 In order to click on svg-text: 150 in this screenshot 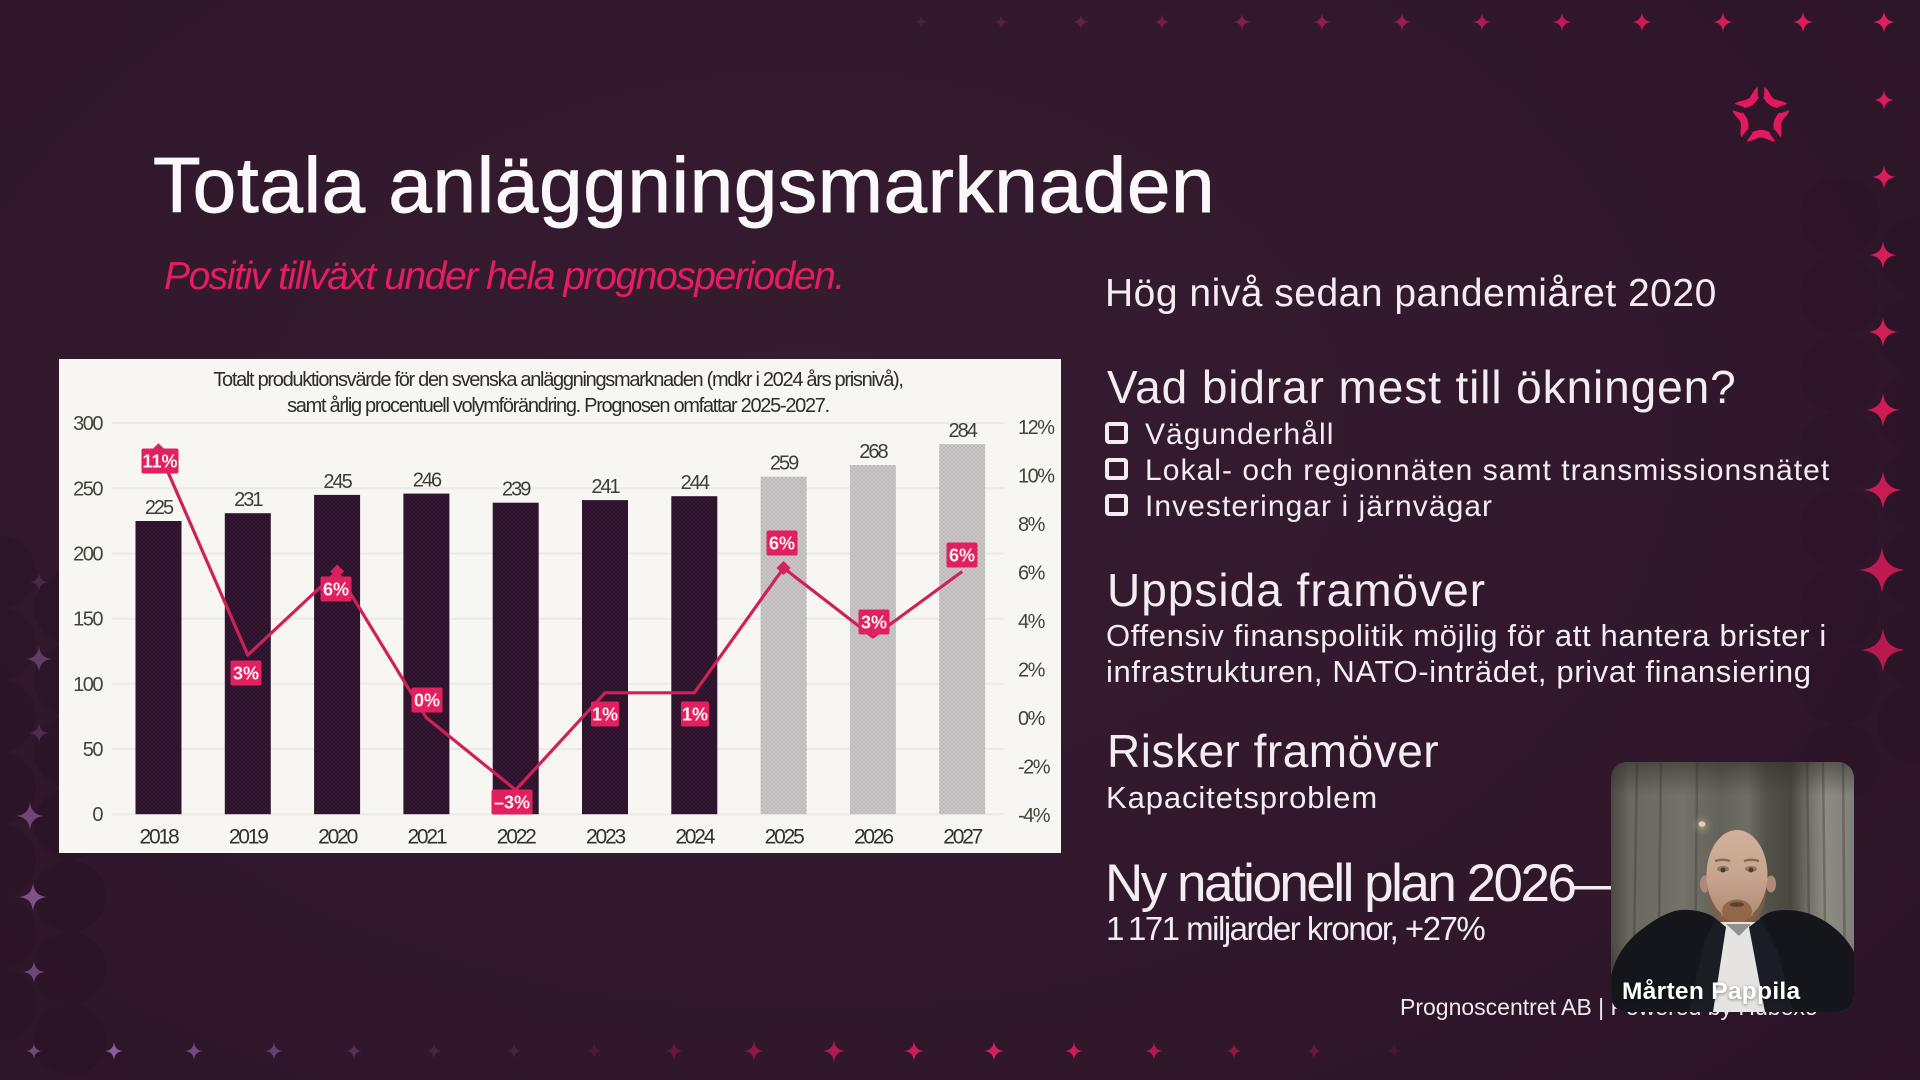, I will do `click(88, 620)`.